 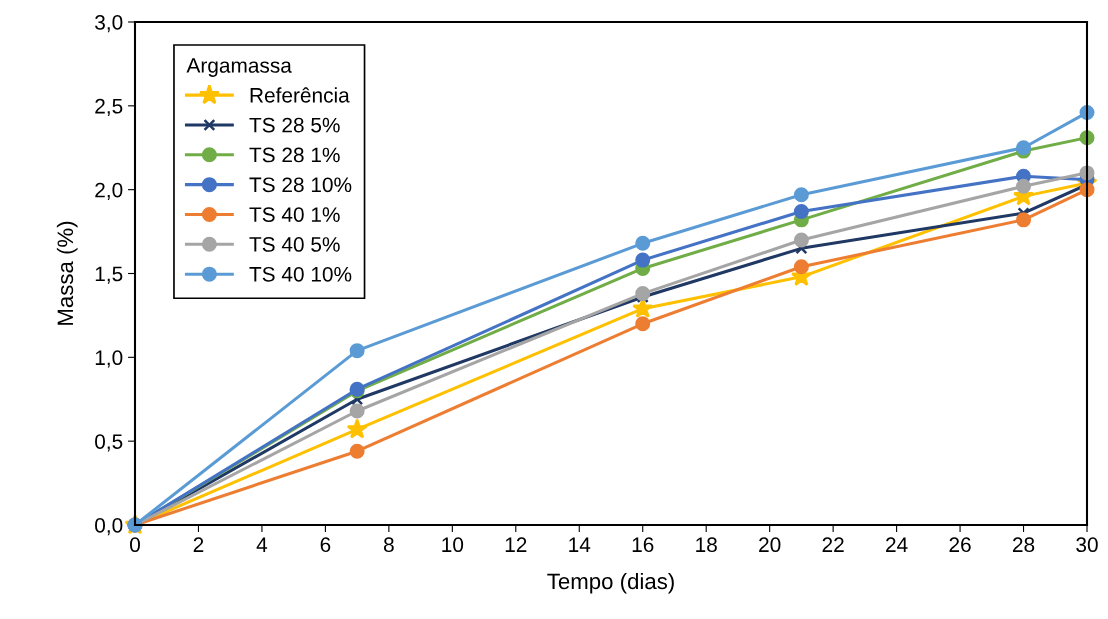 What do you see at coordinates (770, 545) in the screenshot?
I see `x-tick-label: 20` at bounding box center [770, 545].